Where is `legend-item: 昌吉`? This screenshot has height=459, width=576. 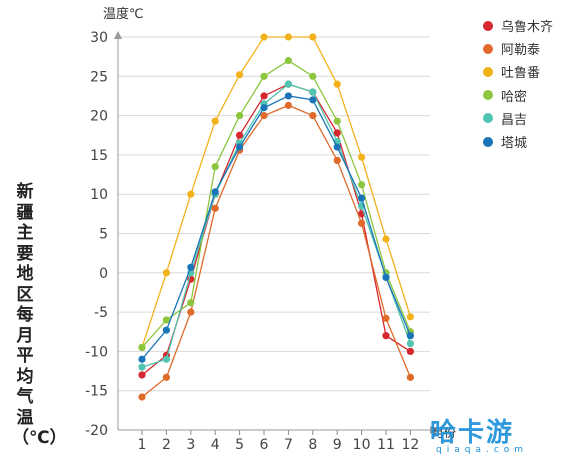
legend-item: 昌吉 is located at coordinates (518, 118).